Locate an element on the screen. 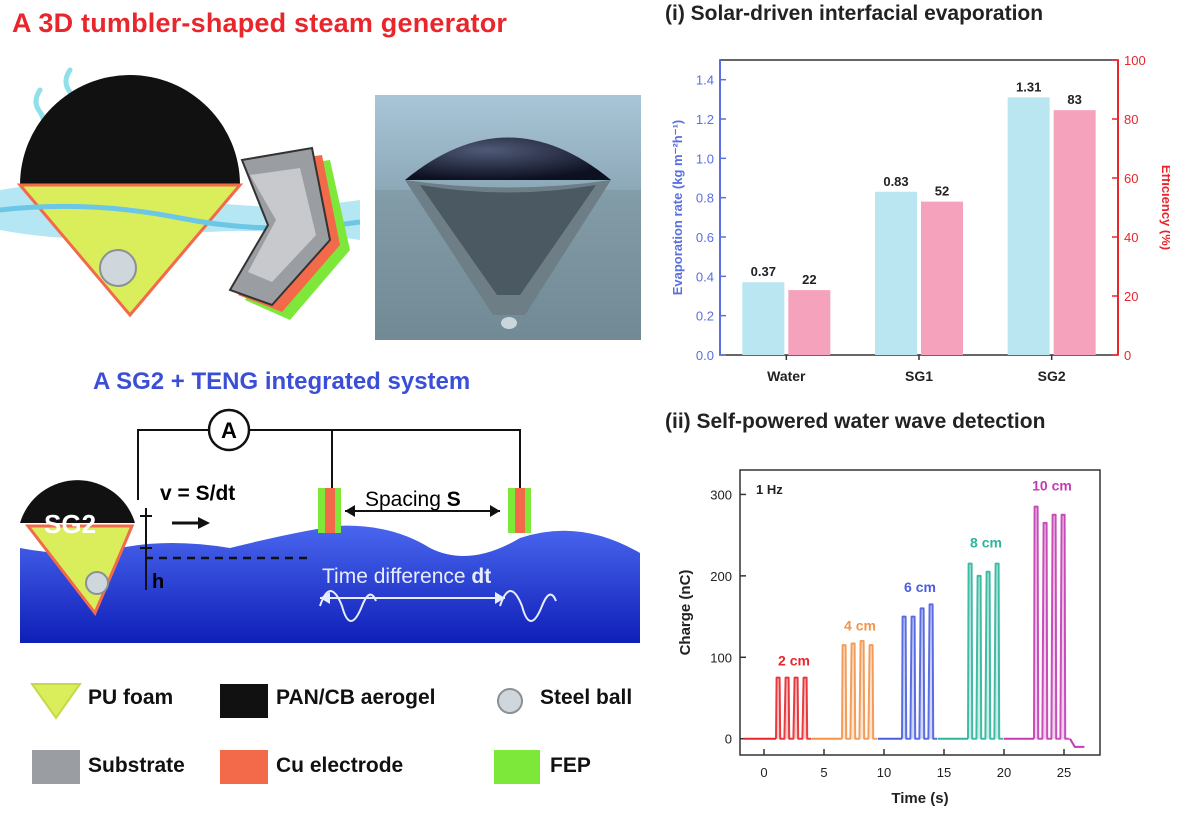 Image resolution: width=1177 pixels, height=821 pixels. legend-label-fep: FEP is located at coordinates (570, 765).